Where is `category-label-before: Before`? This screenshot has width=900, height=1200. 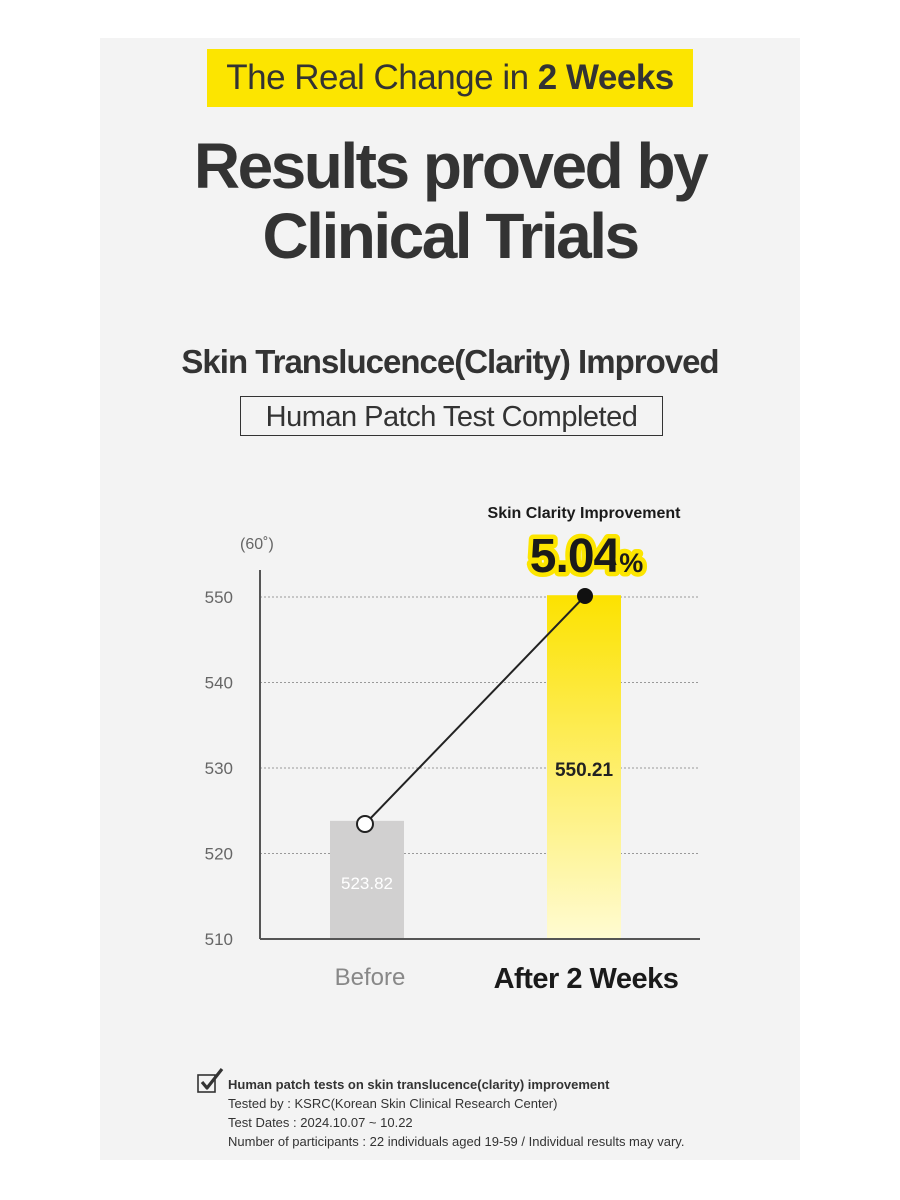 category-label-before: Before is located at coordinates (370, 977).